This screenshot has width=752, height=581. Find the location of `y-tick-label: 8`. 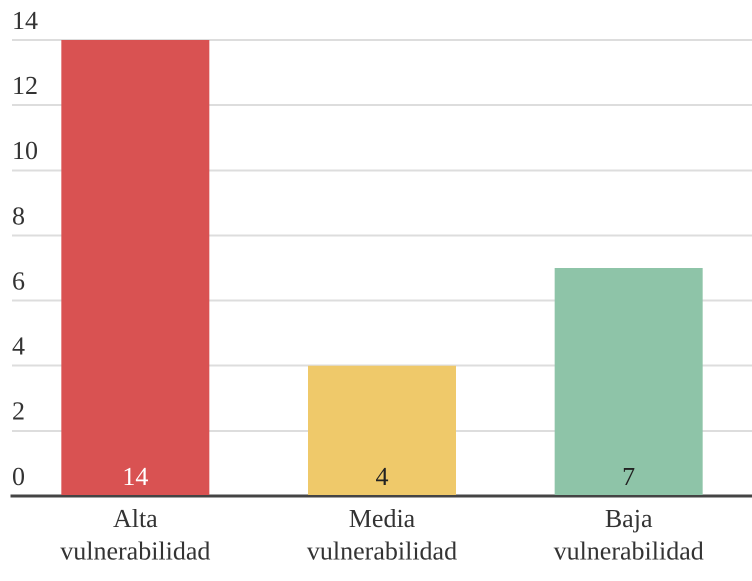

y-tick-label: 8 is located at coordinates (18, 215).